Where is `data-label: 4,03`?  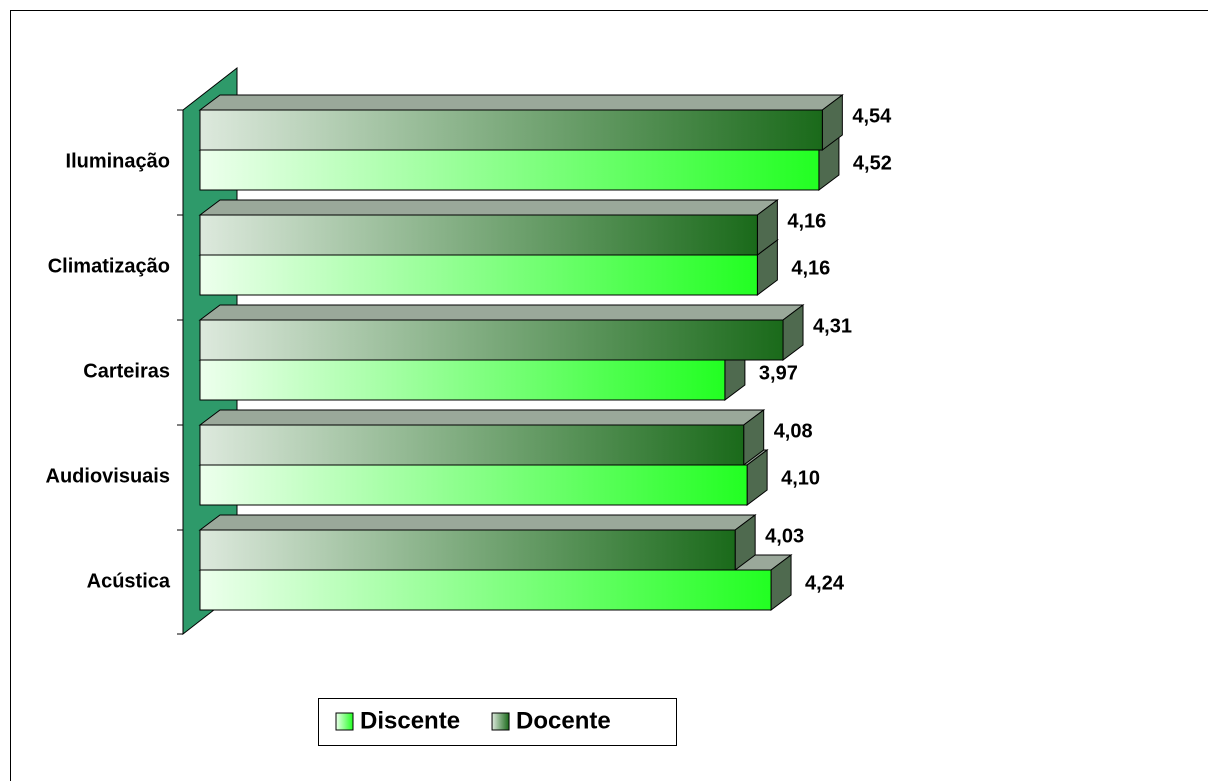
data-label: 4,03 is located at coordinates (784, 536).